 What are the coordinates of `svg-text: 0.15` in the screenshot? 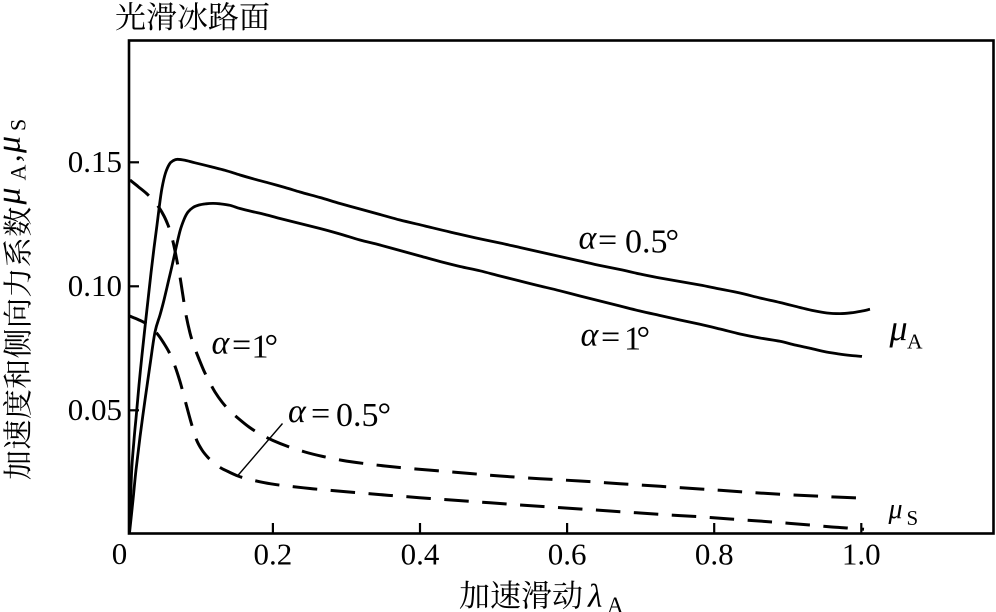 It's located at (95, 161).